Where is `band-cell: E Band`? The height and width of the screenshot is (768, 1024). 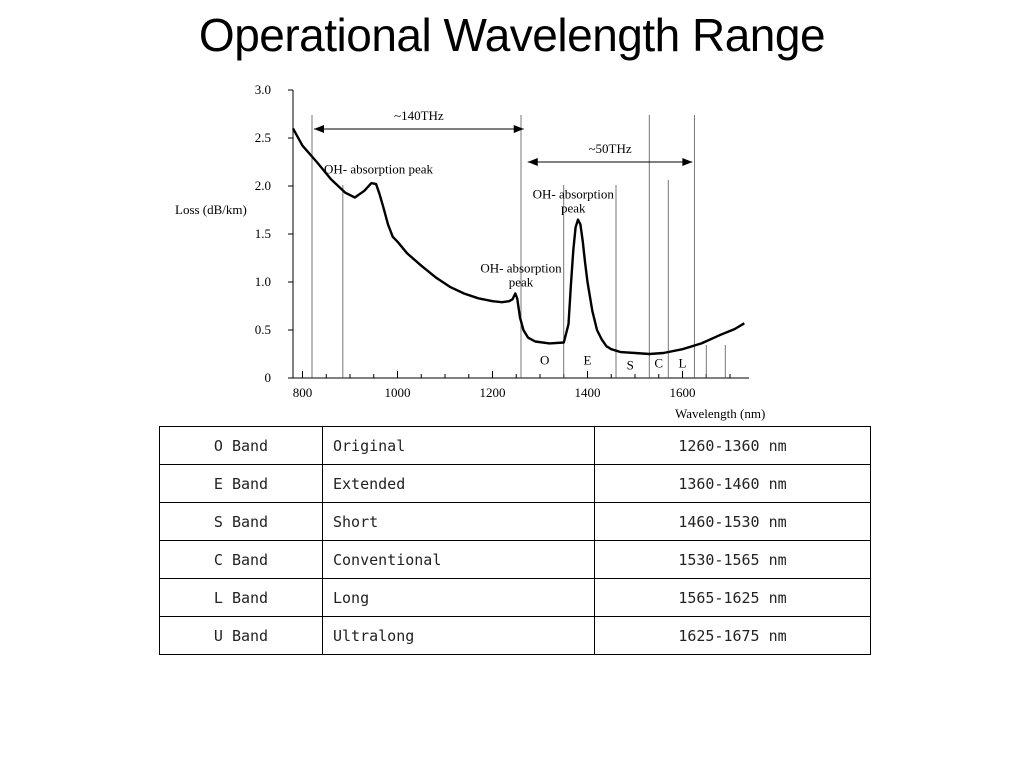 band-cell: E Band is located at coordinates (241, 483).